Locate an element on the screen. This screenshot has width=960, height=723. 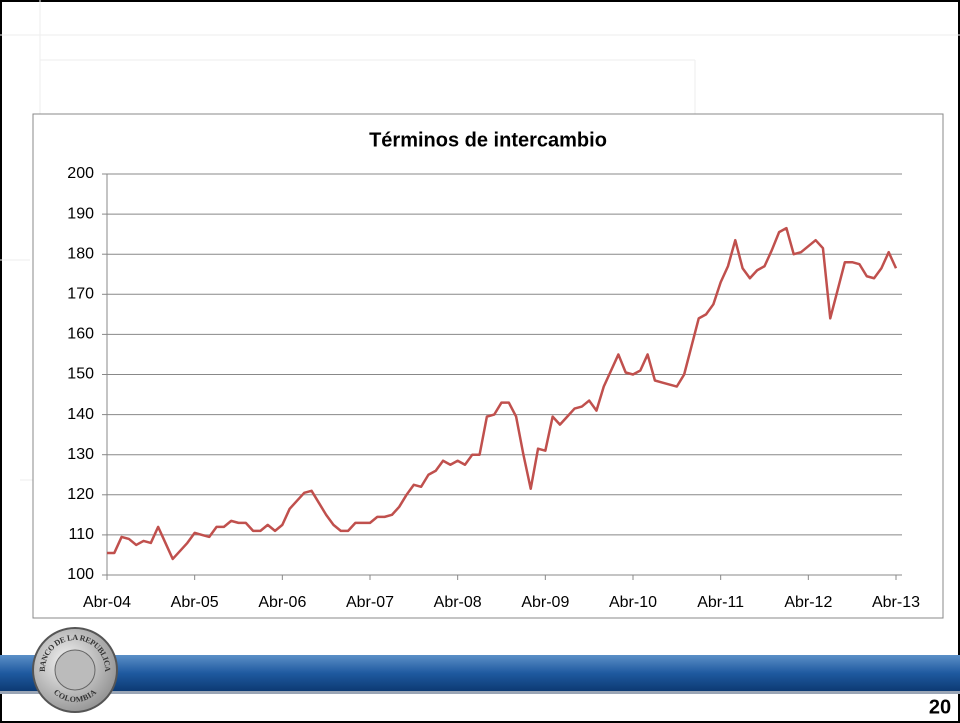
x-tick-label: Abr-04 is located at coordinates (107, 602).